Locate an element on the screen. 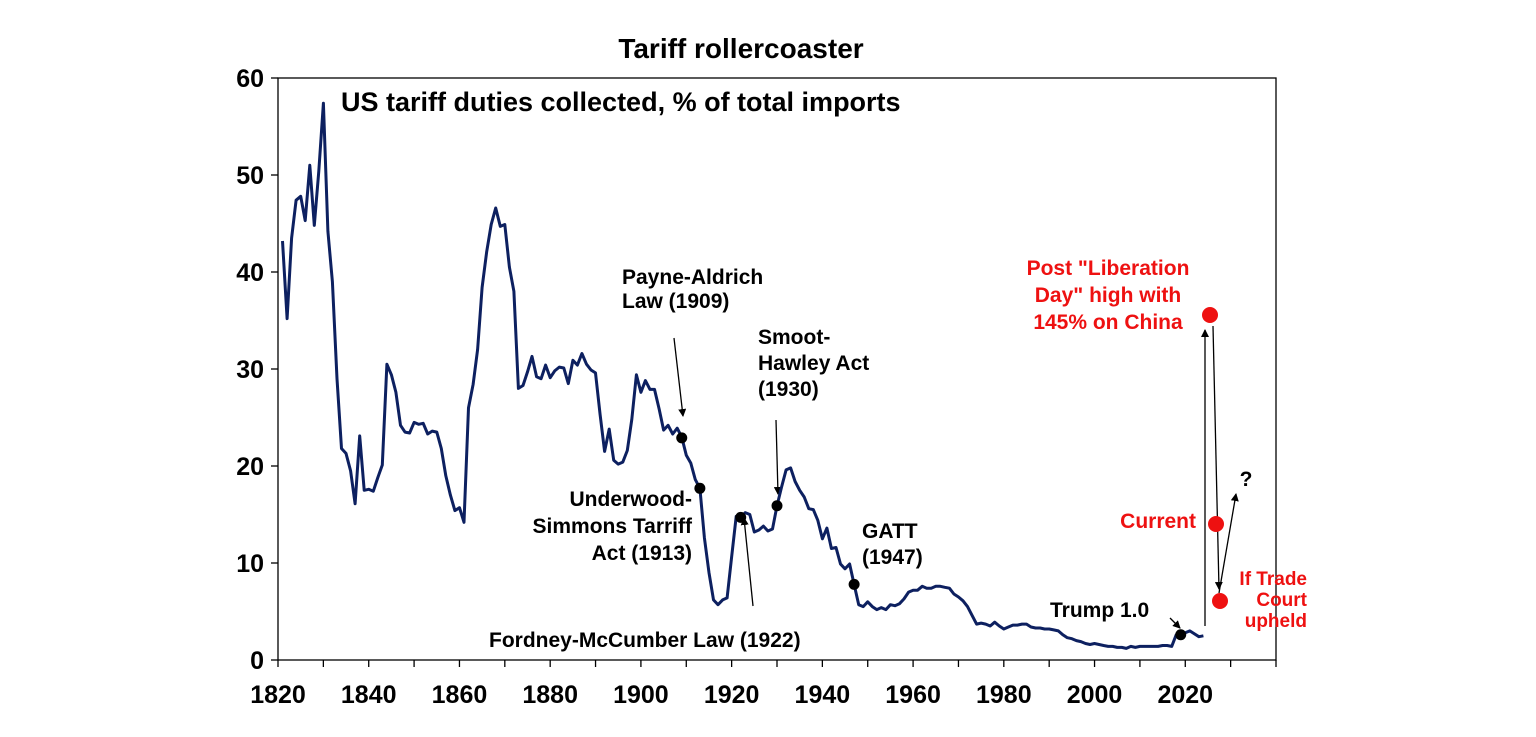 Image resolution: width=1536 pixels, height=737 pixels. x-tick-label: 1980 is located at coordinates (1004, 695).